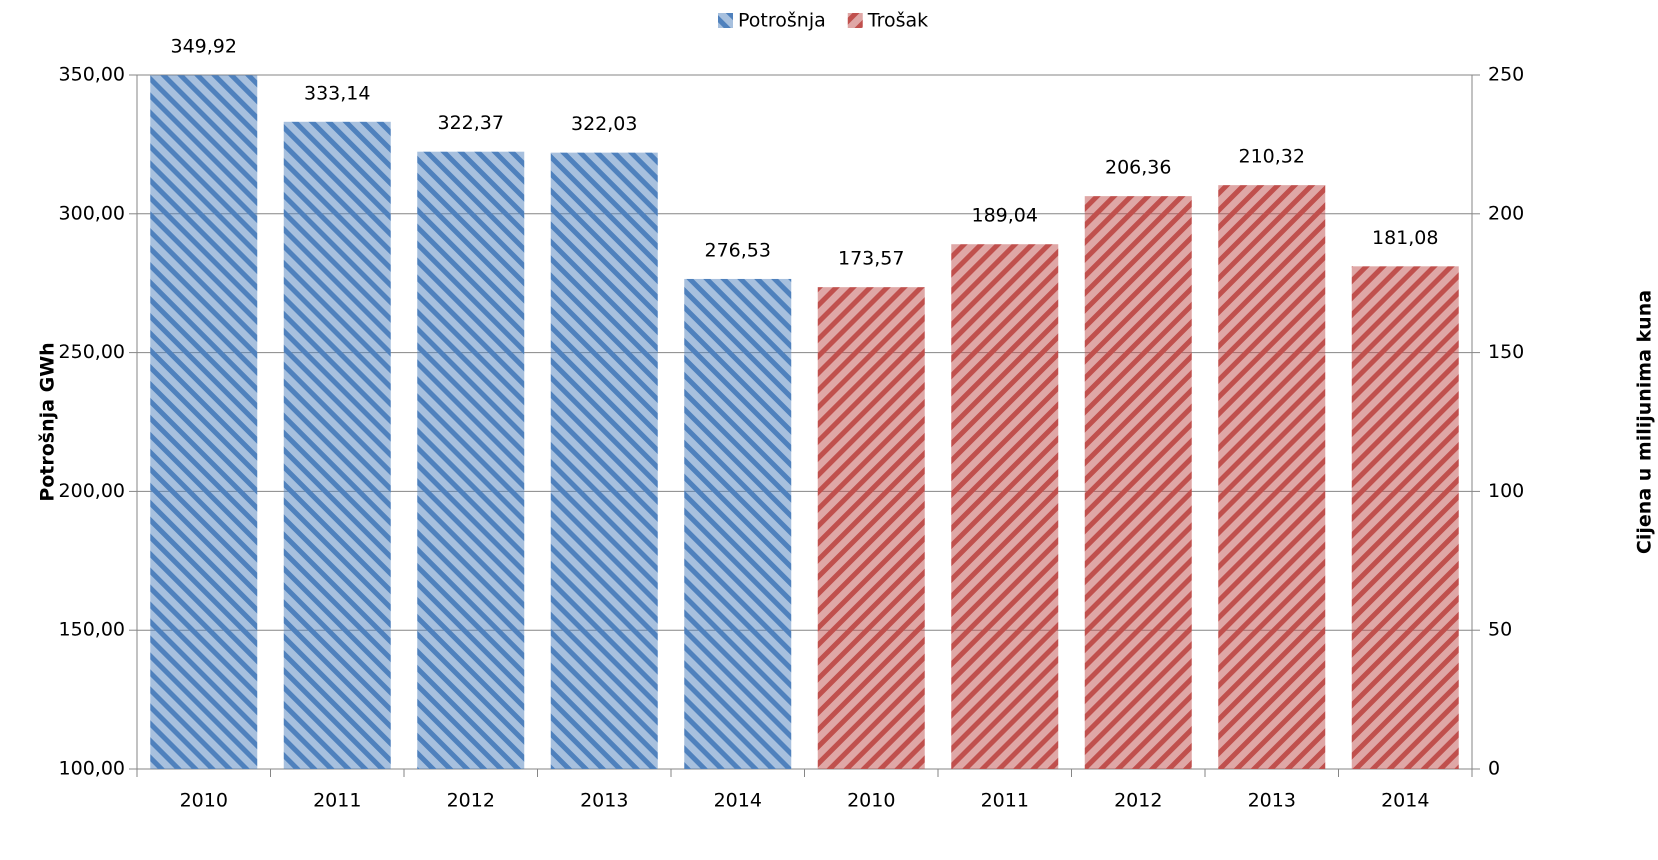  What do you see at coordinates (1506, 213) in the screenshot?
I see `y2-tick-label: 200` at bounding box center [1506, 213].